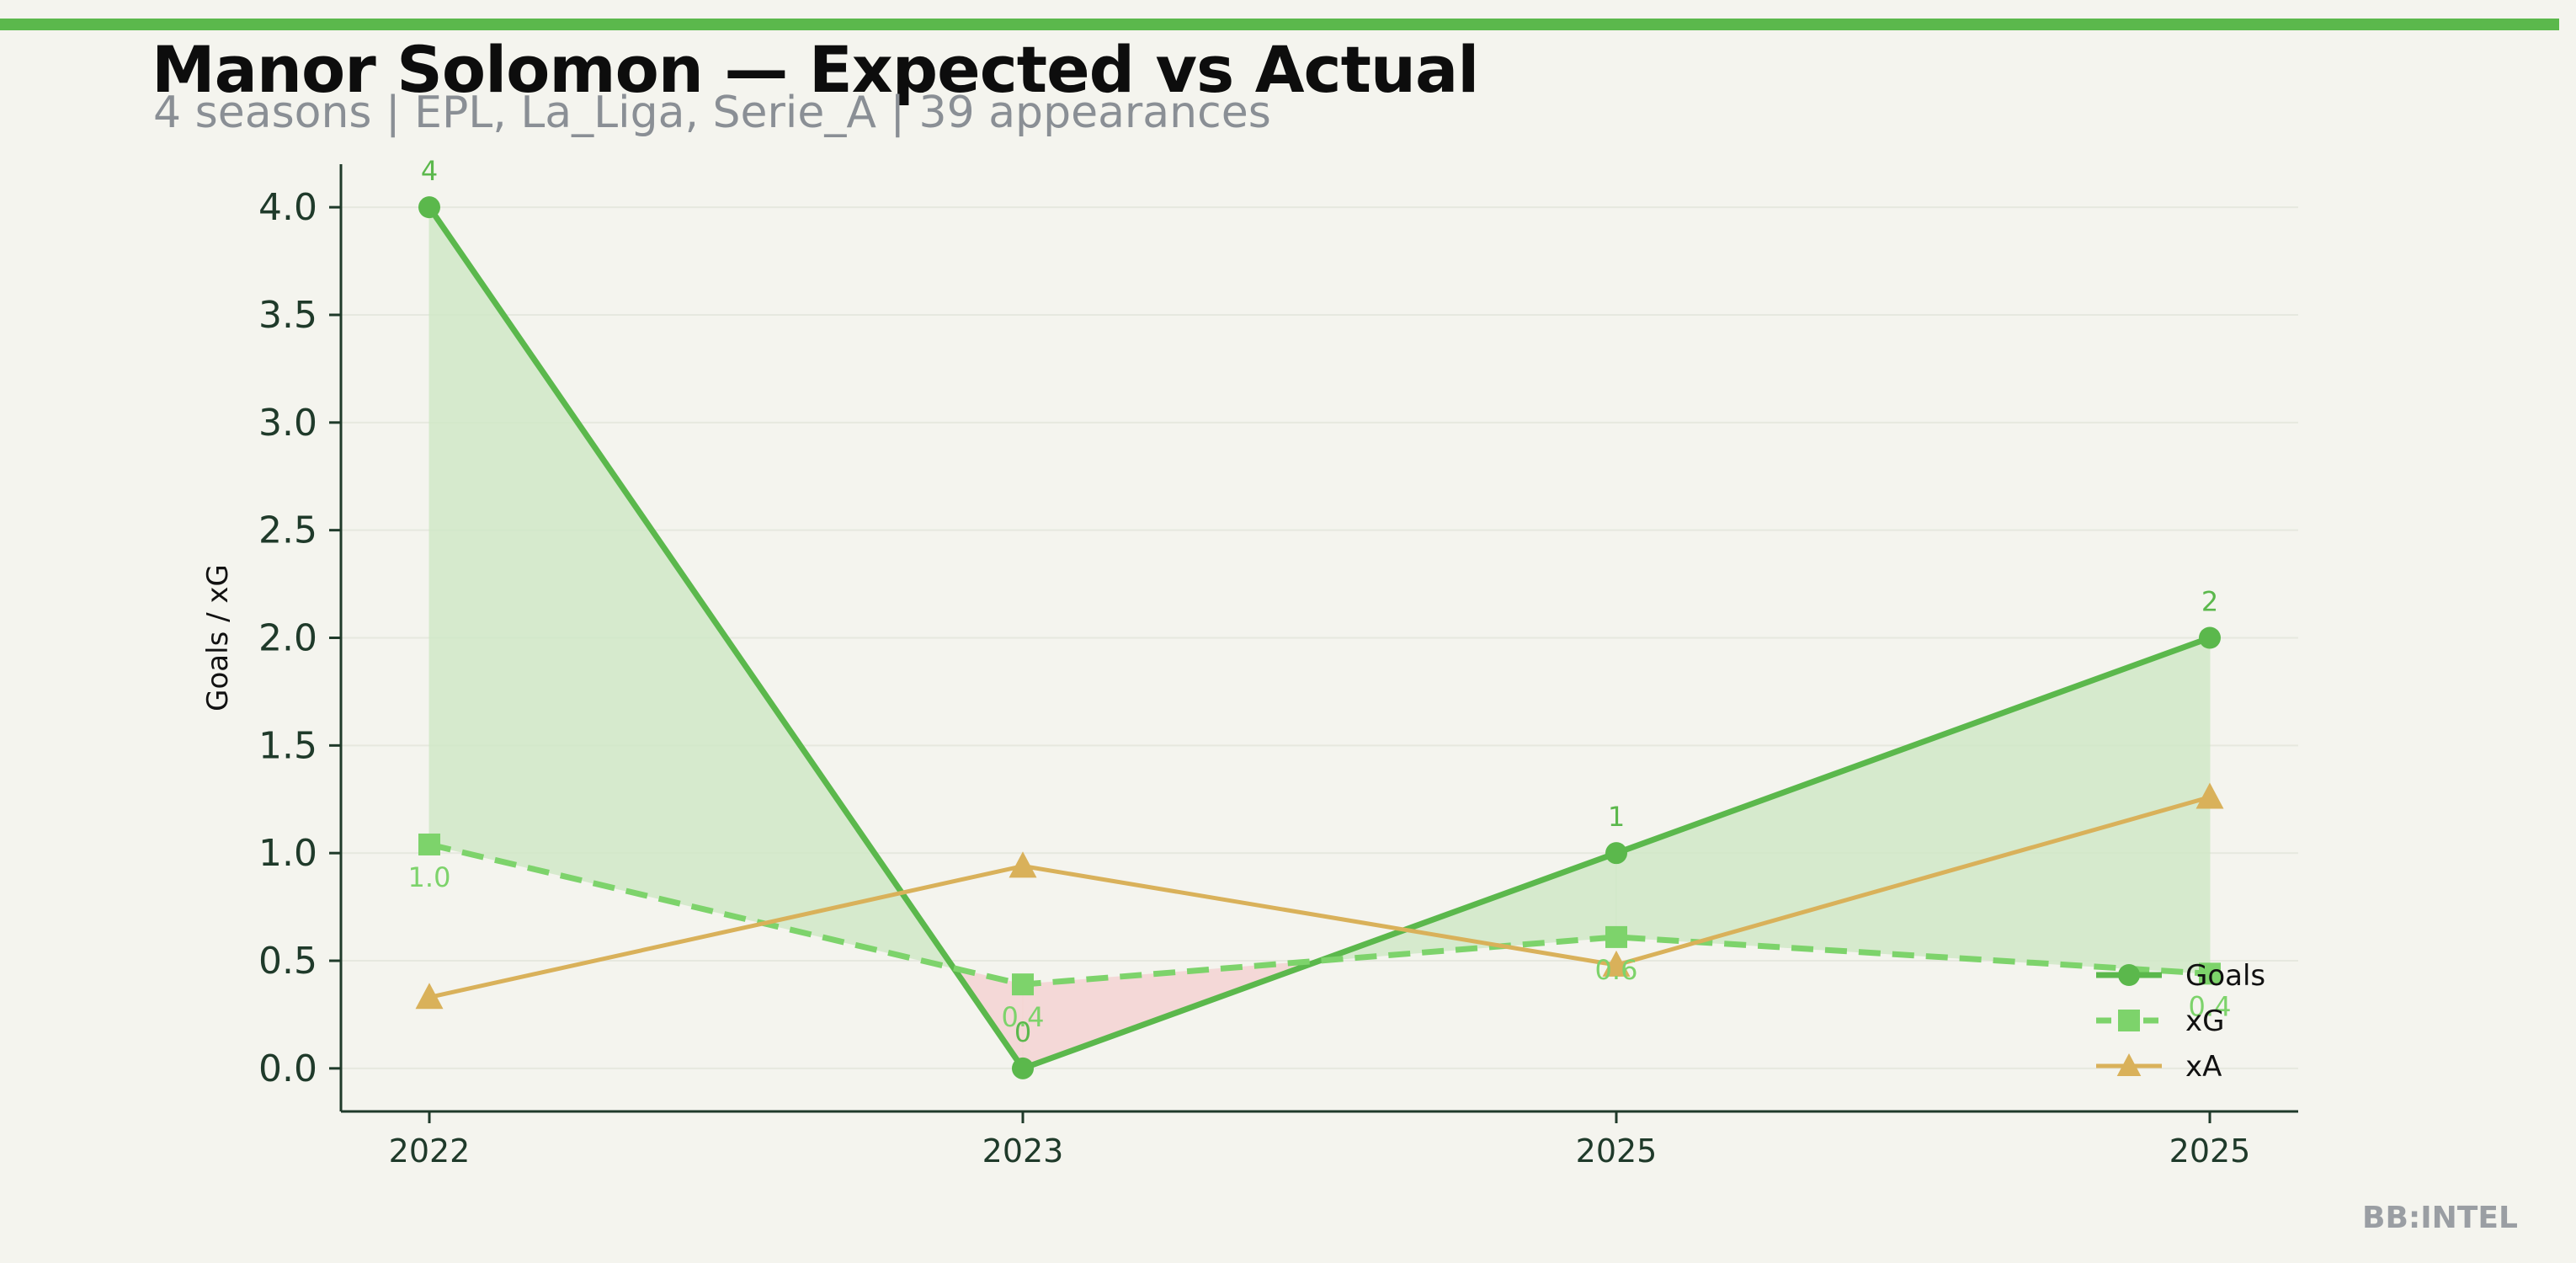 Image resolution: width=2576 pixels, height=1263 pixels. Describe the element at coordinates (2210, 1151) in the screenshot. I see `x-tick-label-3: 2025` at that location.